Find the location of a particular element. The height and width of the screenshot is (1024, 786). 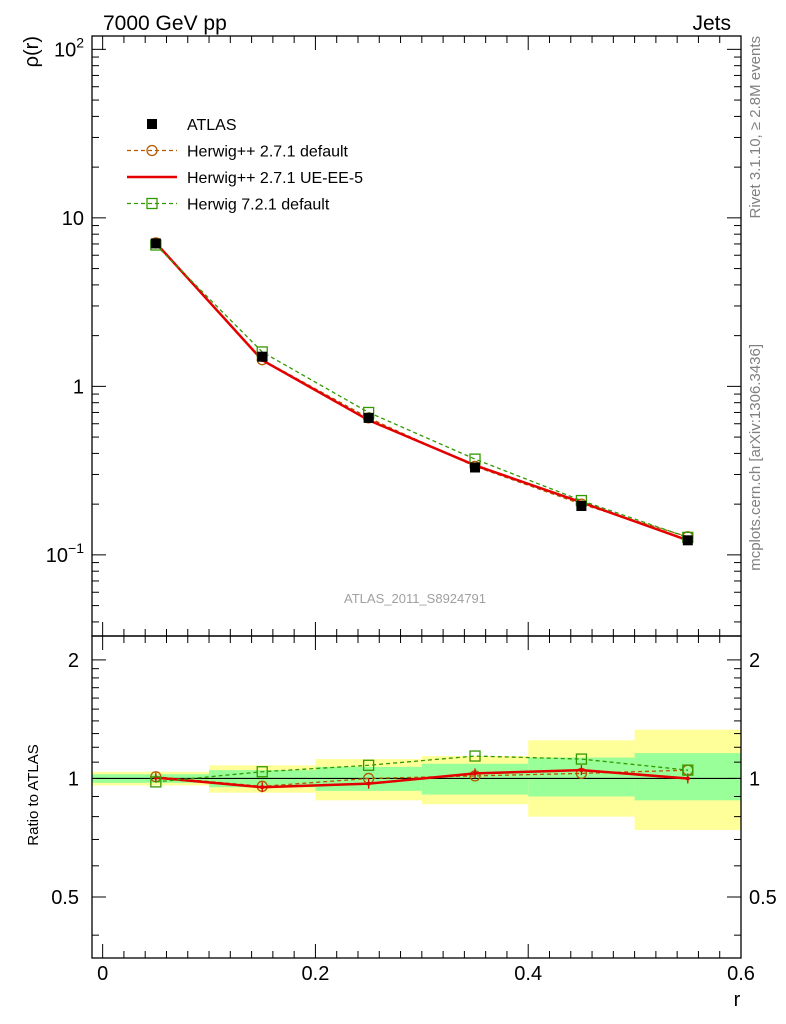

y-tick-label: 10 is located at coordinates (73, 219).